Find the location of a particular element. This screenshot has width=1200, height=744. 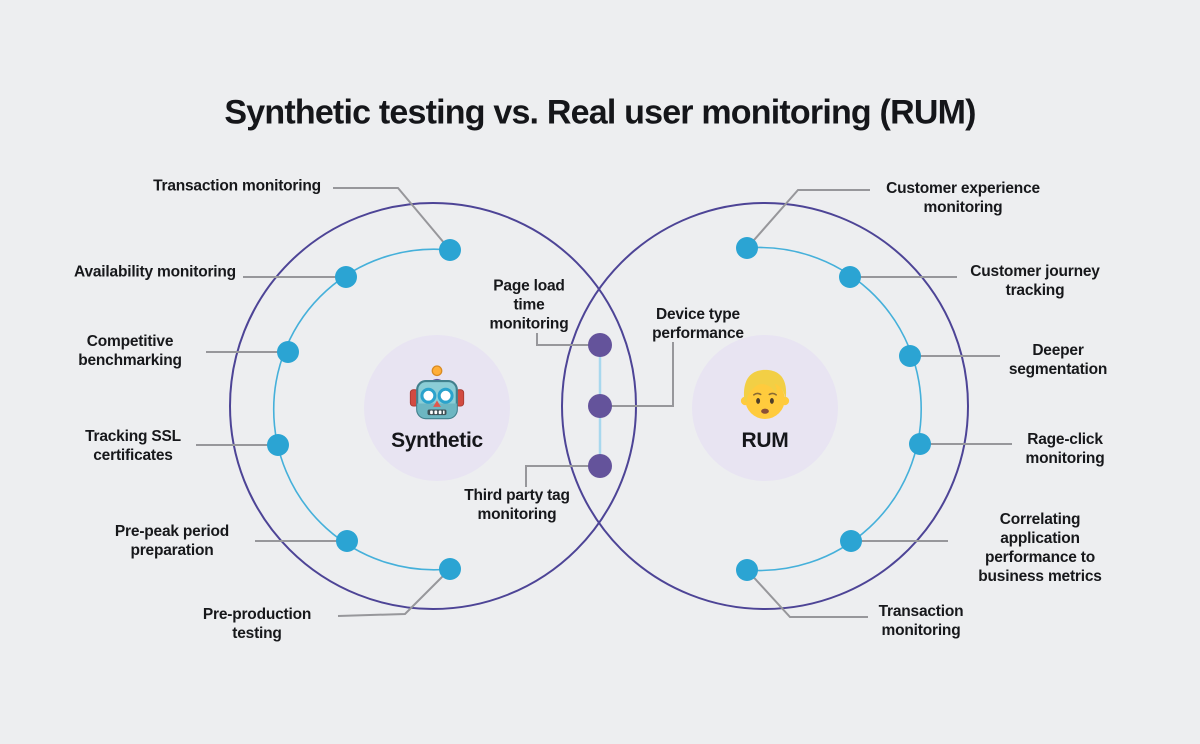

connector-page-load is located at coordinates (562, 339).